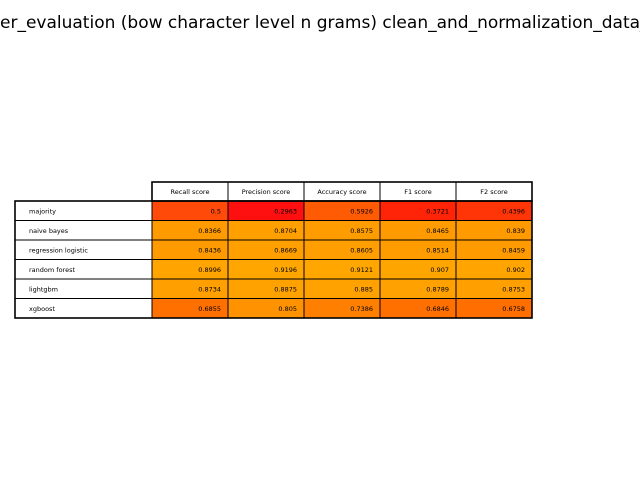 This screenshot has width=640, height=480. I want to click on value-label: 0.8366, so click(209, 231).